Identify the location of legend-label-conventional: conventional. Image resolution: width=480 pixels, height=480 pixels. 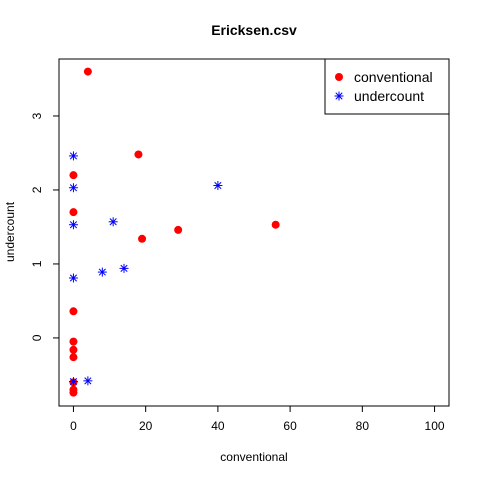
(393, 77).